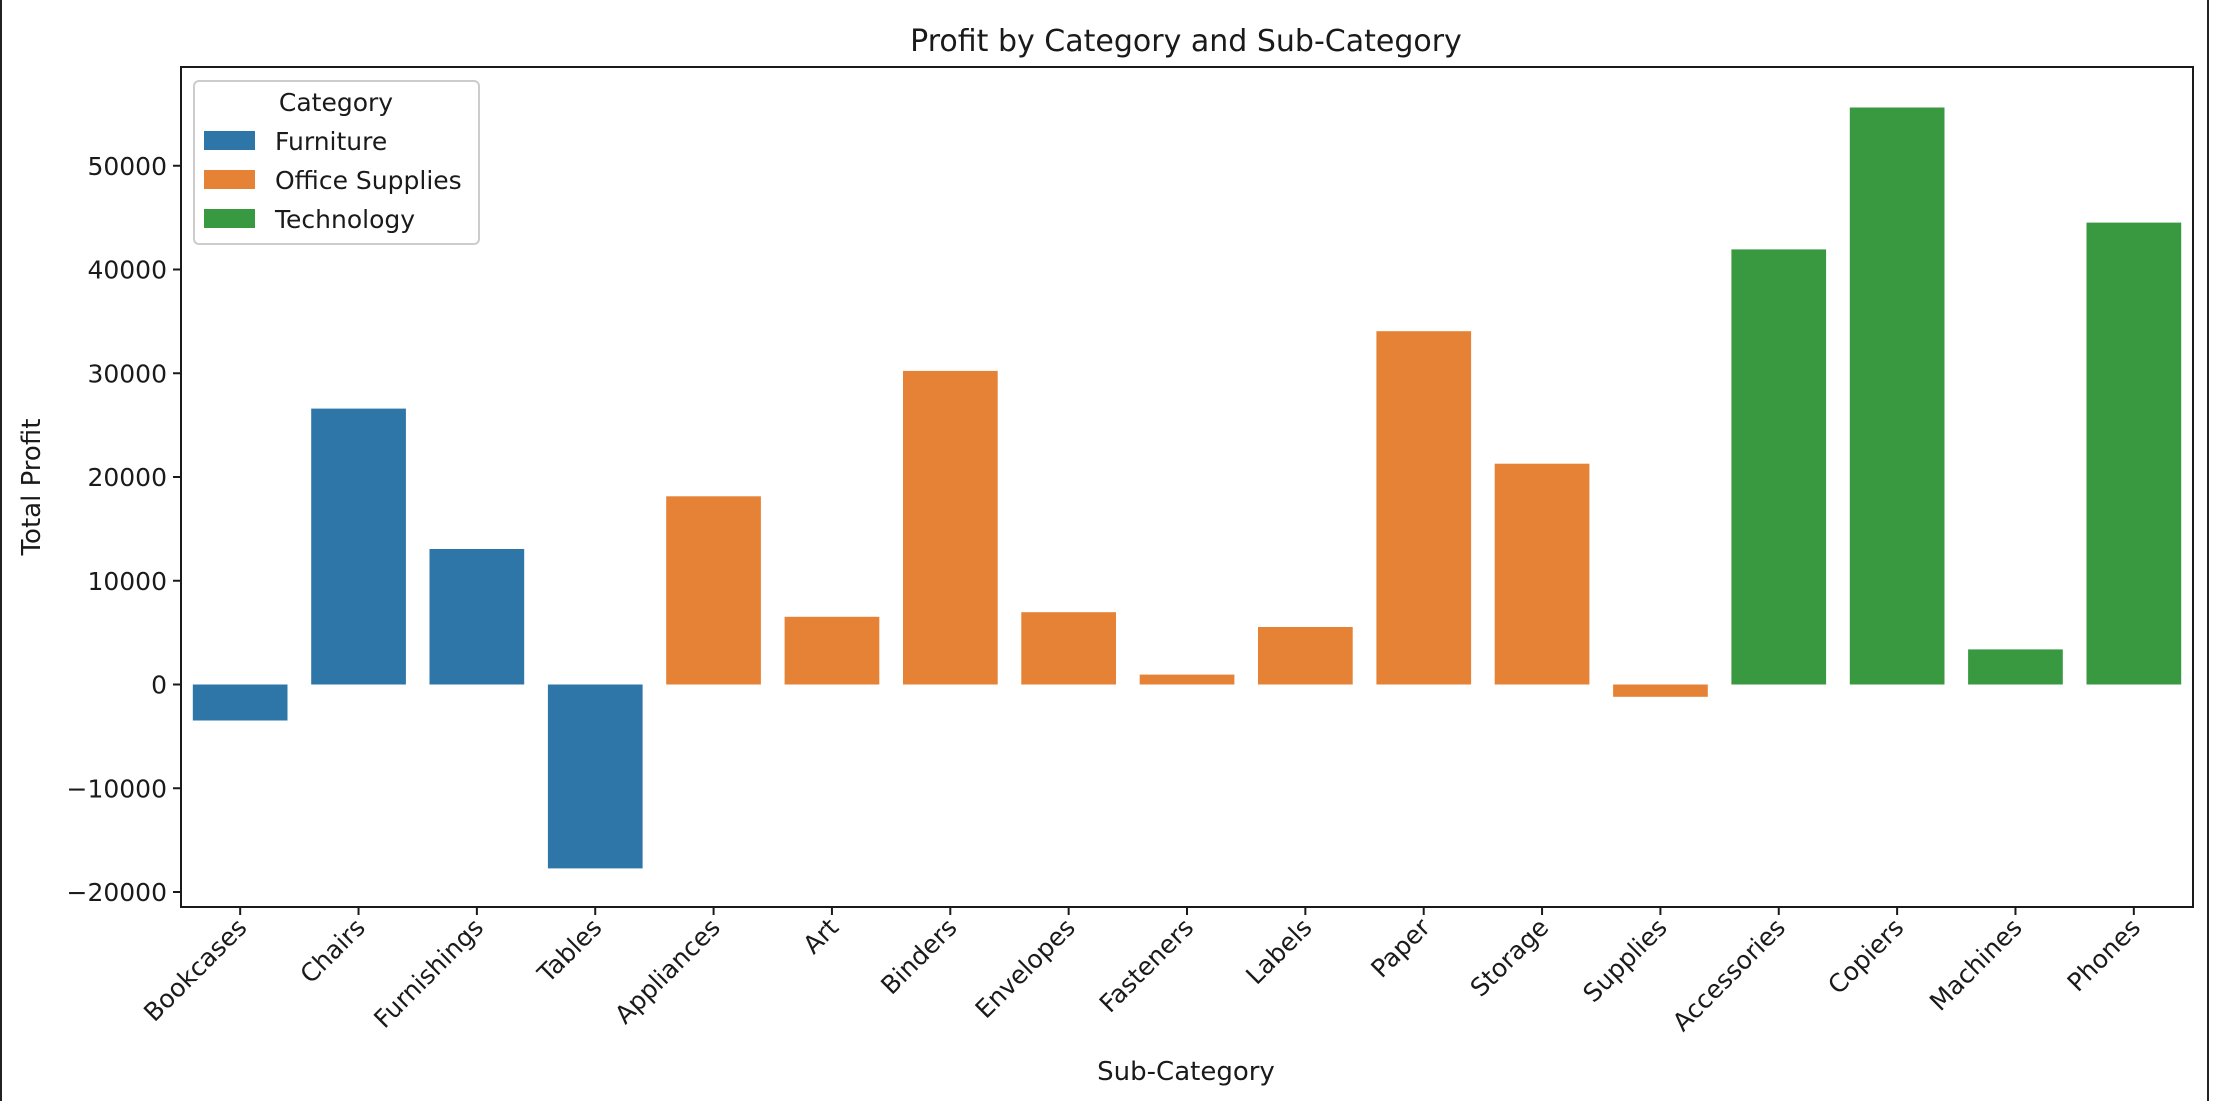 The width and height of the screenshot is (2213, 1103). Describe the element at coordinates (127, 477) in the screenshot. I see `y-tick-label: 20000` at that location.